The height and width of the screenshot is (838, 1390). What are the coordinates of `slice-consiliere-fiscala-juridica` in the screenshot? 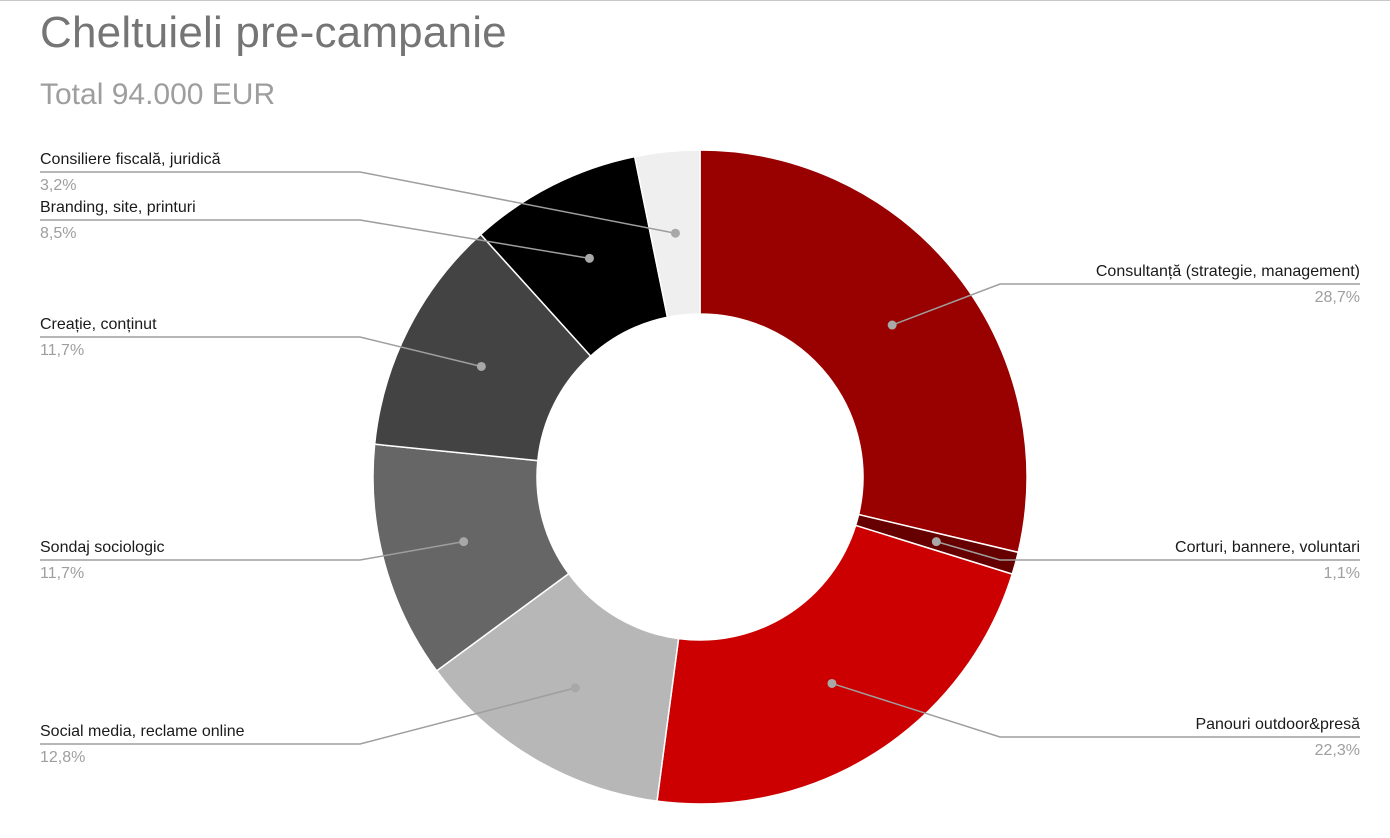 It's located at (667, 234).